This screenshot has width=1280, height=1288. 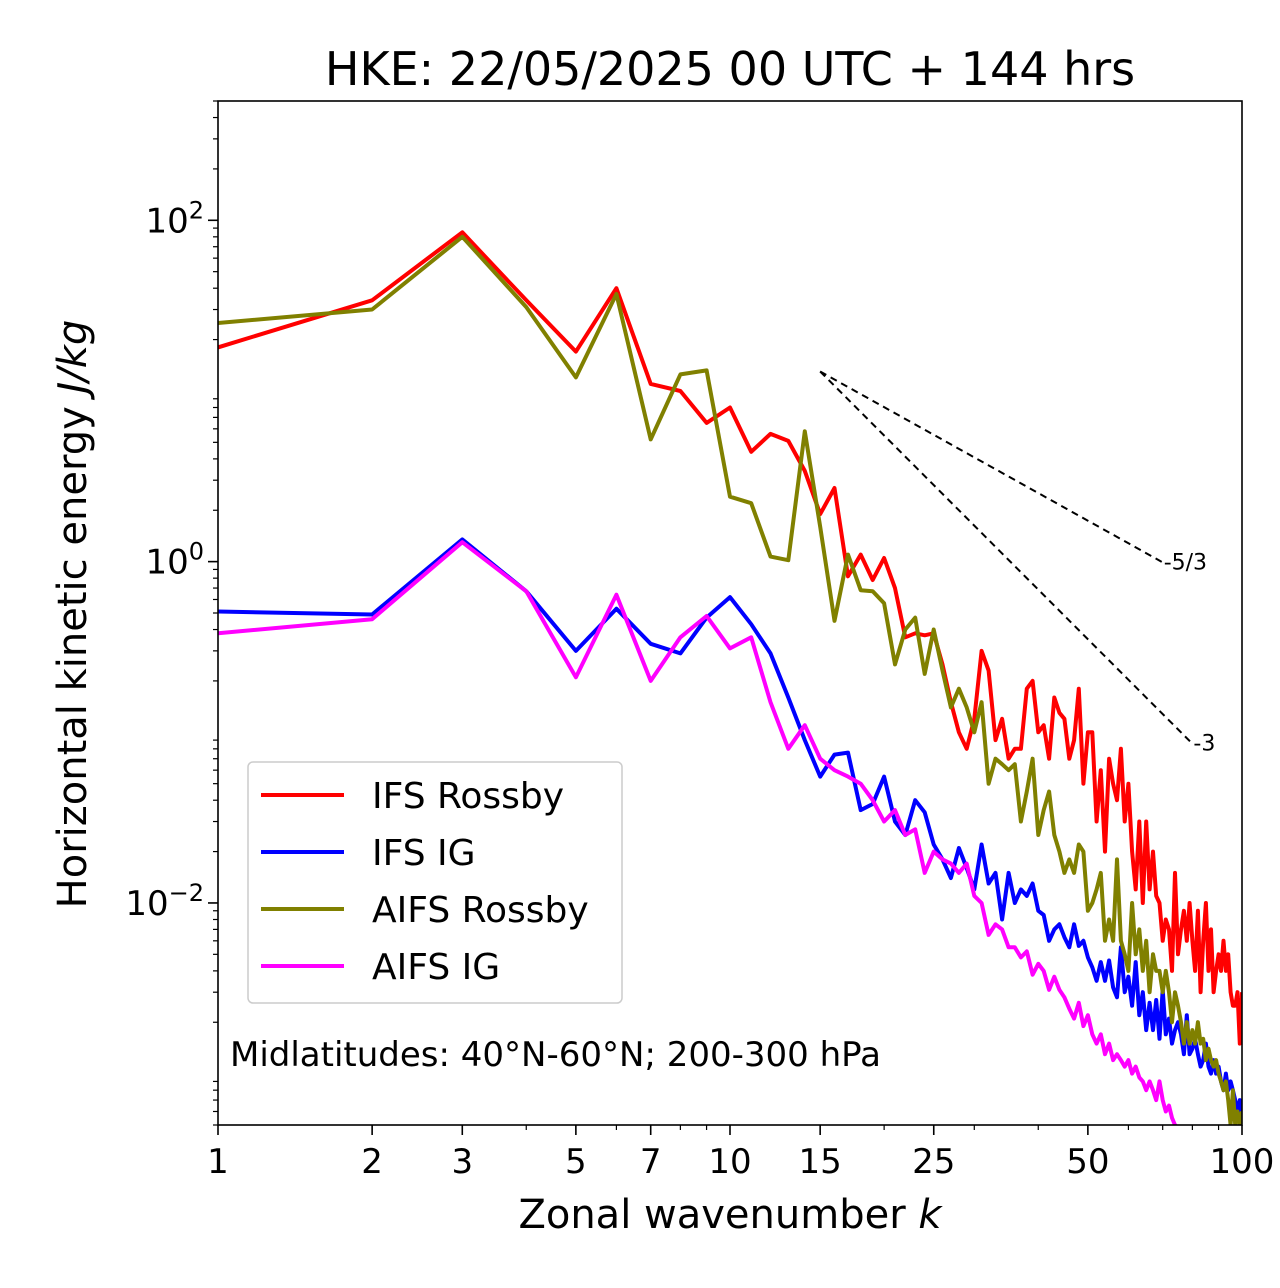 I want to click on y-tick-label: 10⁻², so click(x=164, y=901).